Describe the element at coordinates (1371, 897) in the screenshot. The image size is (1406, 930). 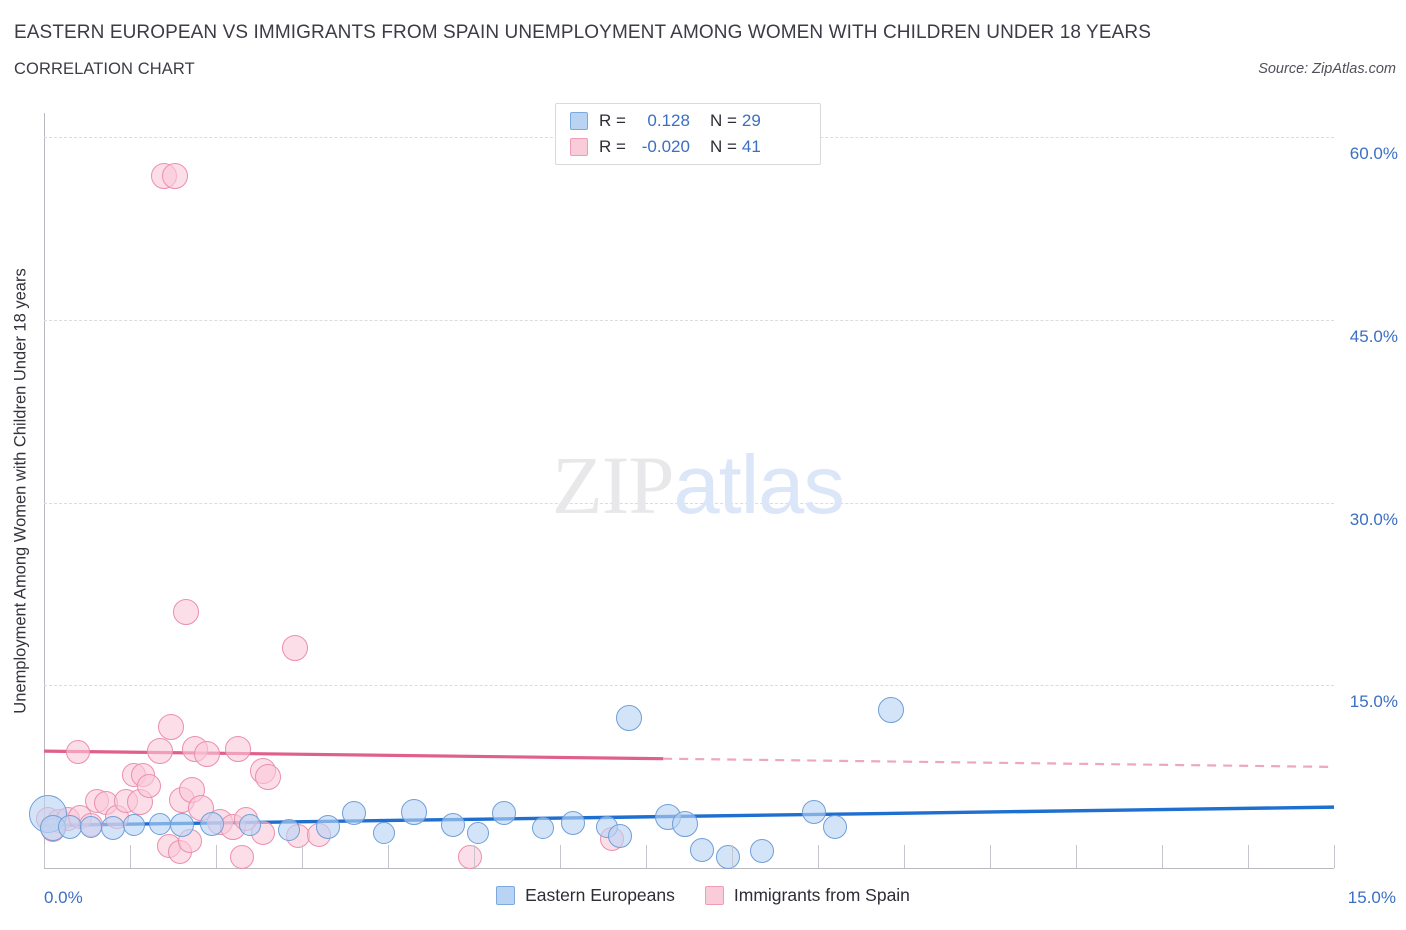
I see `x-axis-max-label: 15.0%` at that location.